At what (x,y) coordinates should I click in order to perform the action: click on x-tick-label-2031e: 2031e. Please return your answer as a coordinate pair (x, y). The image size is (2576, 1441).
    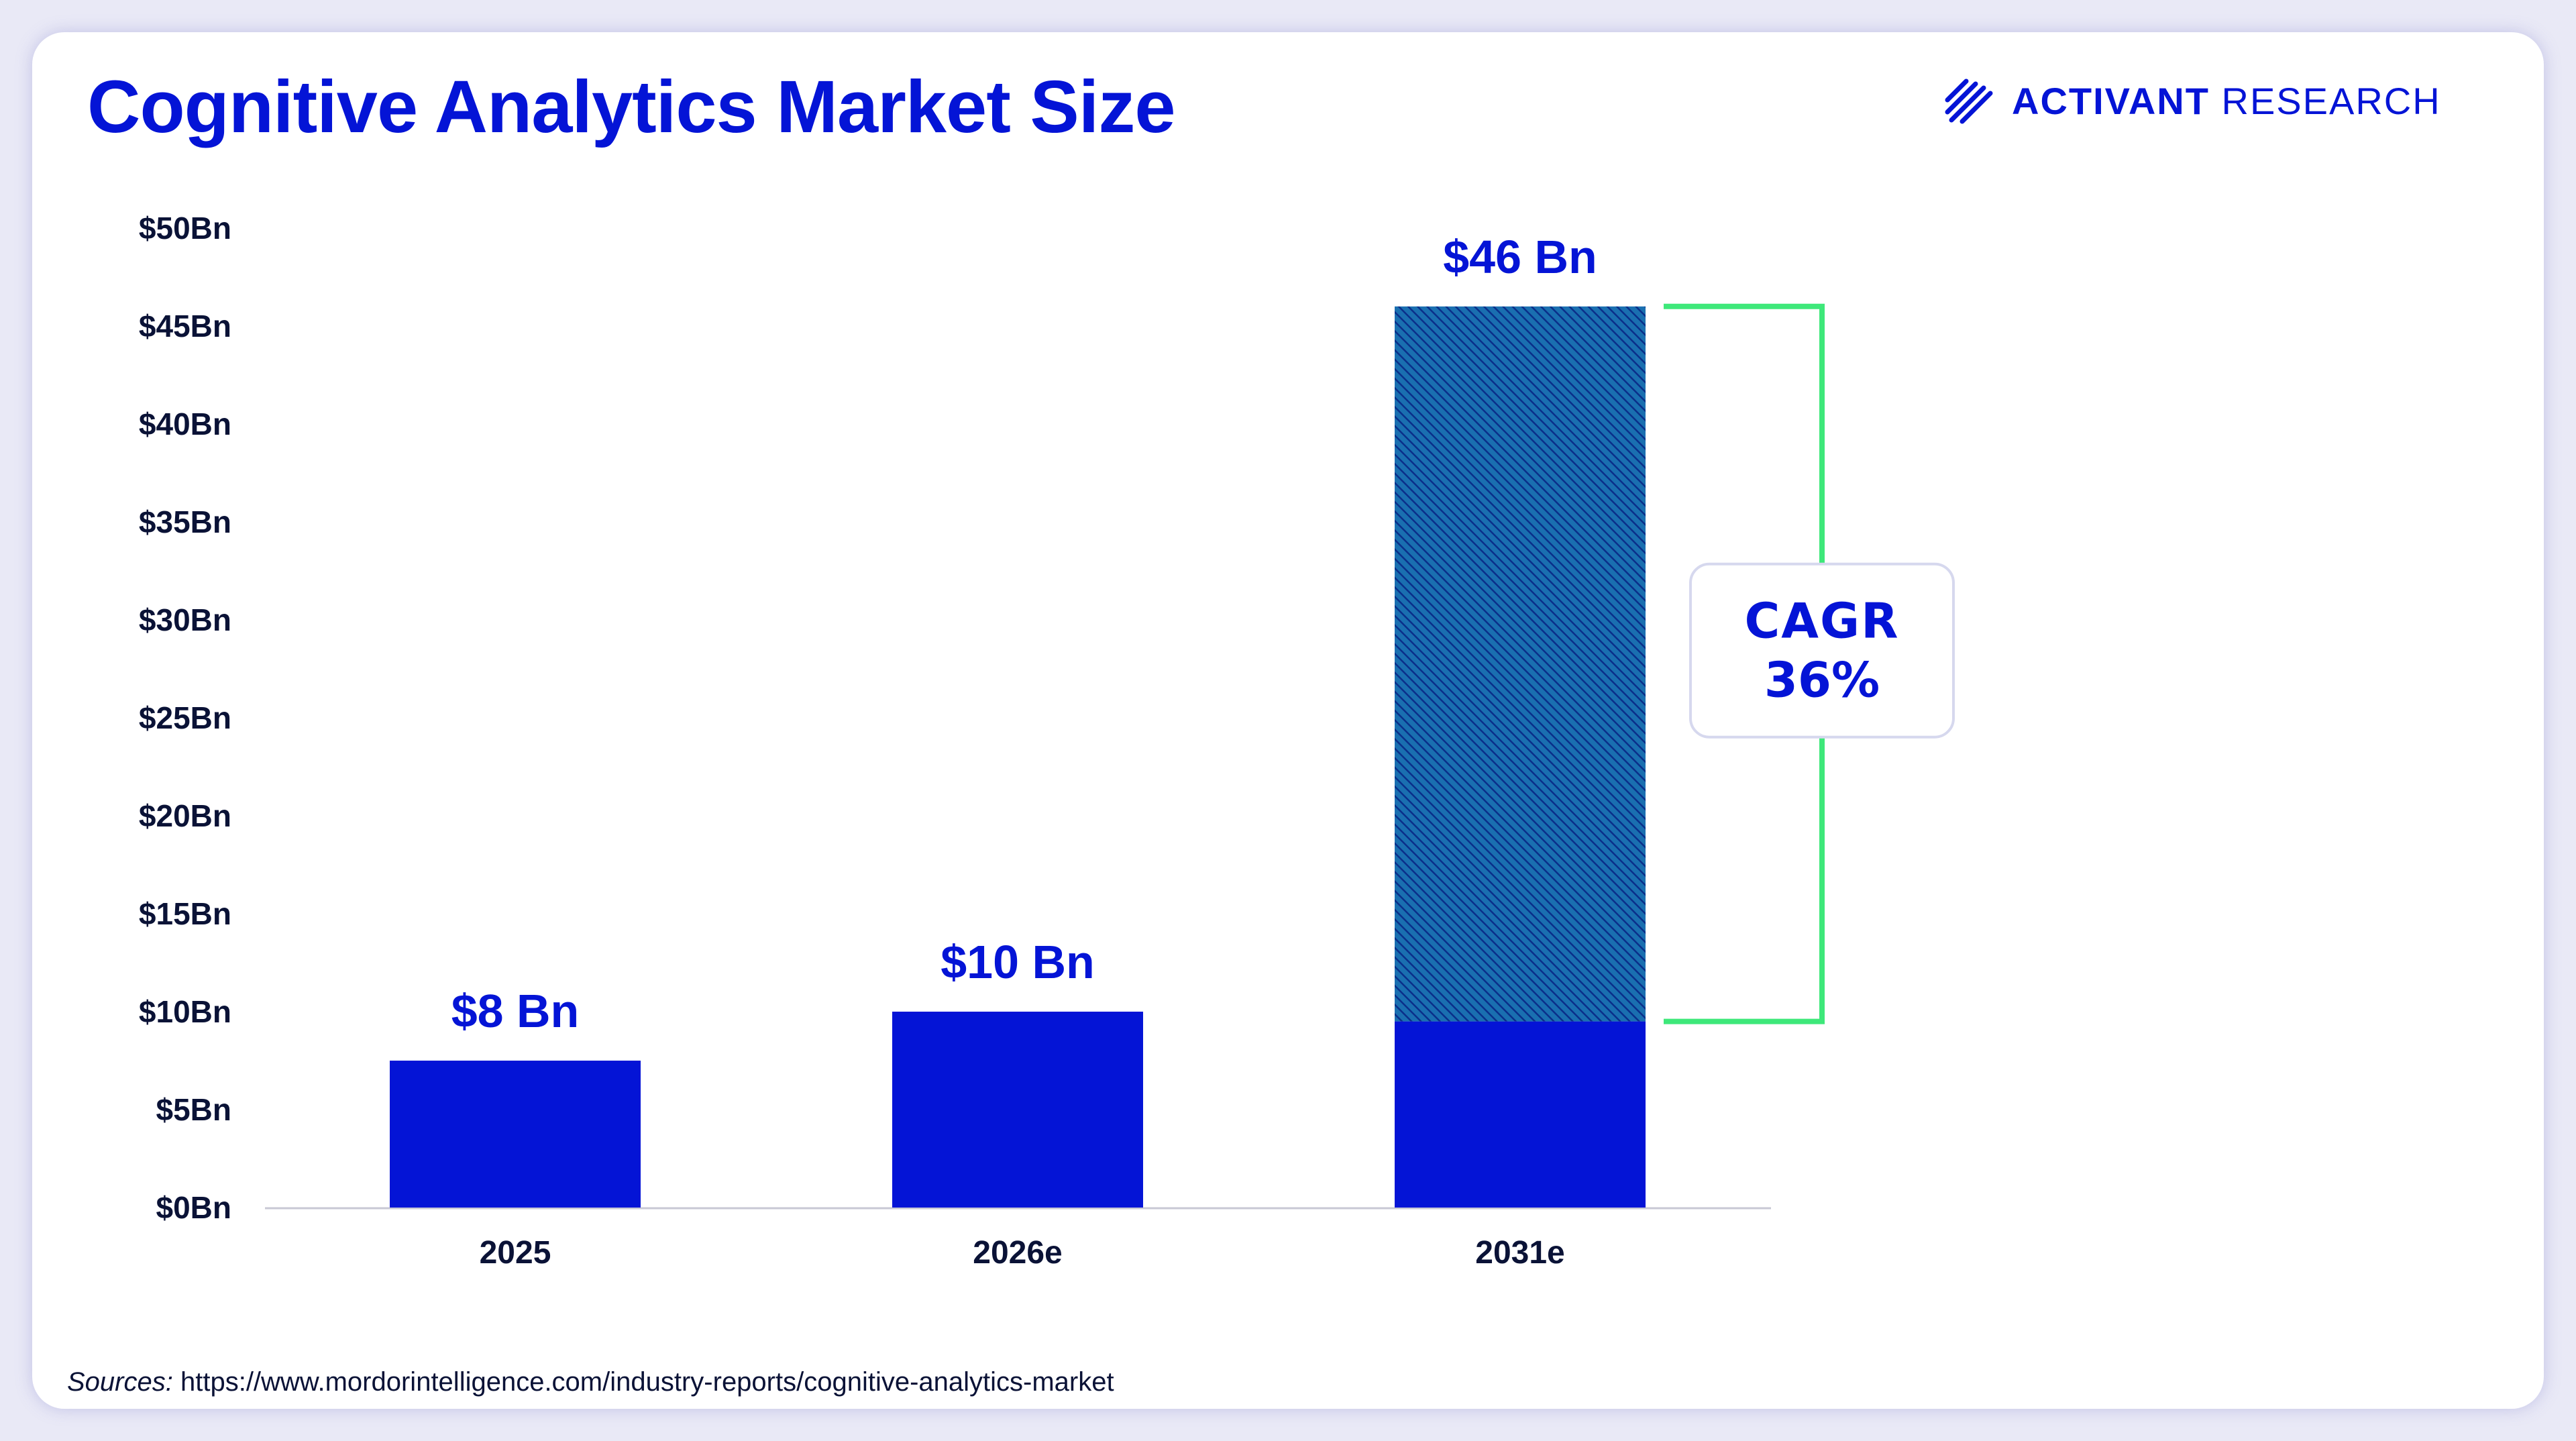
    Looking at the image, I should click on (1519, 1253).